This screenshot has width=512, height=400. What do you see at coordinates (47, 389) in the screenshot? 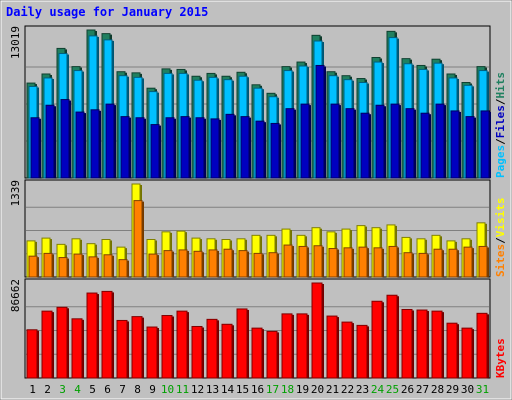
I see `x-tick-label-day-2: 2` at bounding box center [47, 389].